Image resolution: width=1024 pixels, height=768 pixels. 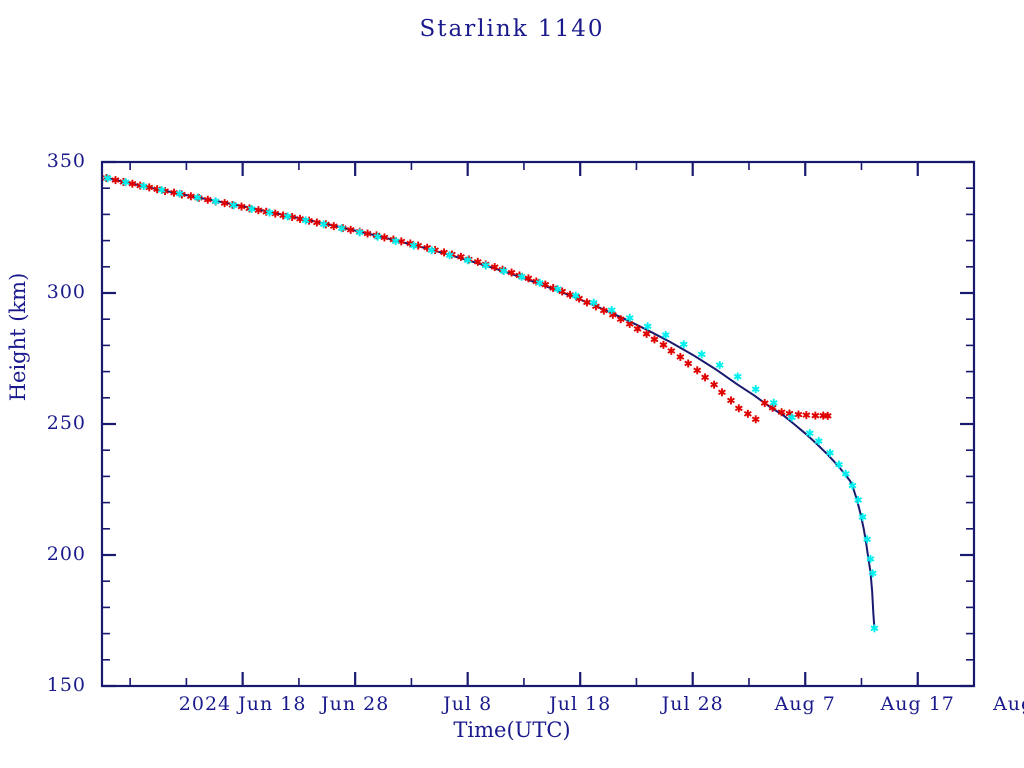 What do you see at coordinates (242, 704) in the screenshot?
I see `x-tick-label: 2024 Jun 18` at bounding box center [242, 704].